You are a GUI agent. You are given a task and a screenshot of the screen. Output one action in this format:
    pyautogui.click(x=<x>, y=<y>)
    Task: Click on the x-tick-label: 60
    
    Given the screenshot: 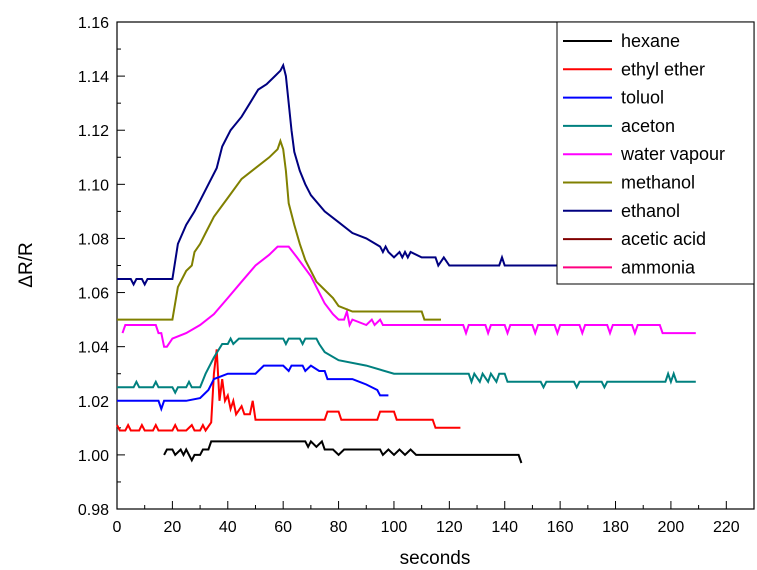 What is the action you would take?
    pyautogui.click(x=283, y=527)
    